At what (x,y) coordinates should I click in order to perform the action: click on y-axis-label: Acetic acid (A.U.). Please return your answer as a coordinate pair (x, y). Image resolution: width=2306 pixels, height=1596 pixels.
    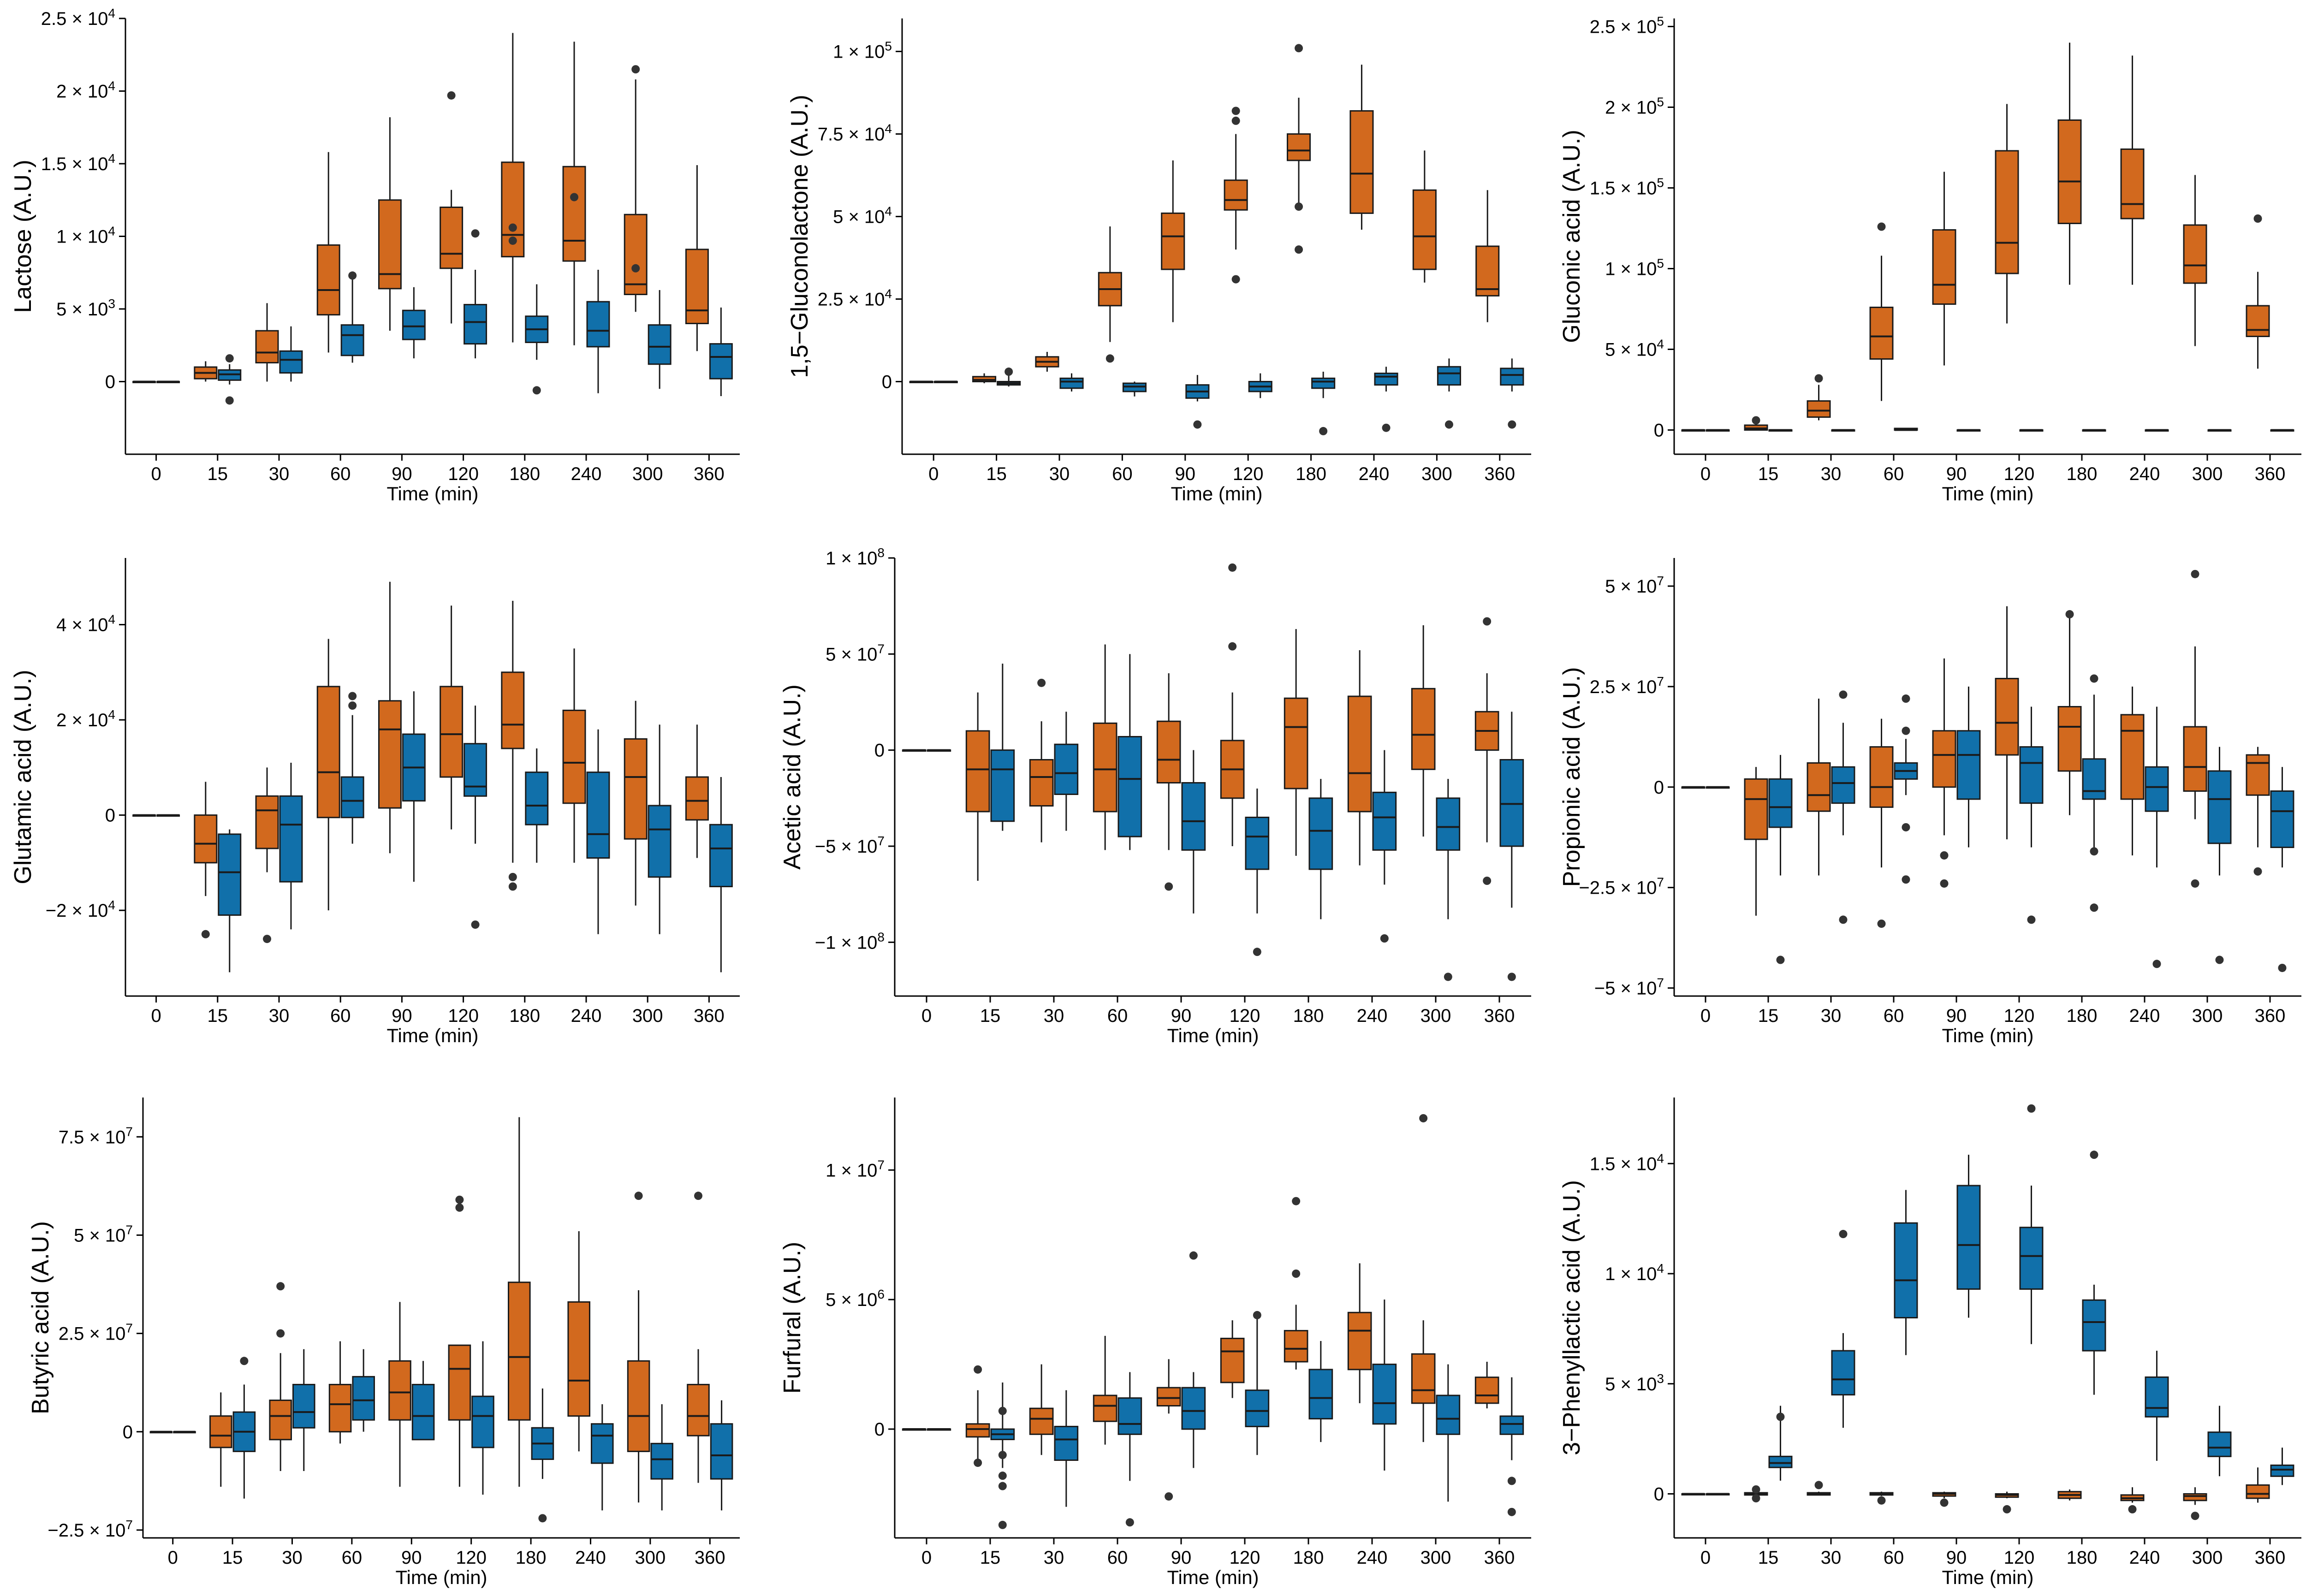
    Looking at the image, I should click on (792, 777).